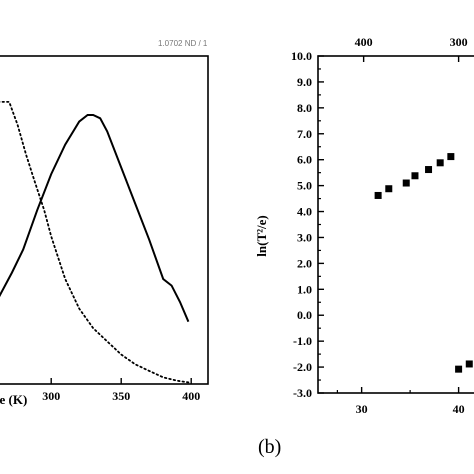 The image size is (474, 474). Describe the element at coordinates (304, 160) in the screenshot. I see `panel-b-y-tick-label: 6.0` at that location.